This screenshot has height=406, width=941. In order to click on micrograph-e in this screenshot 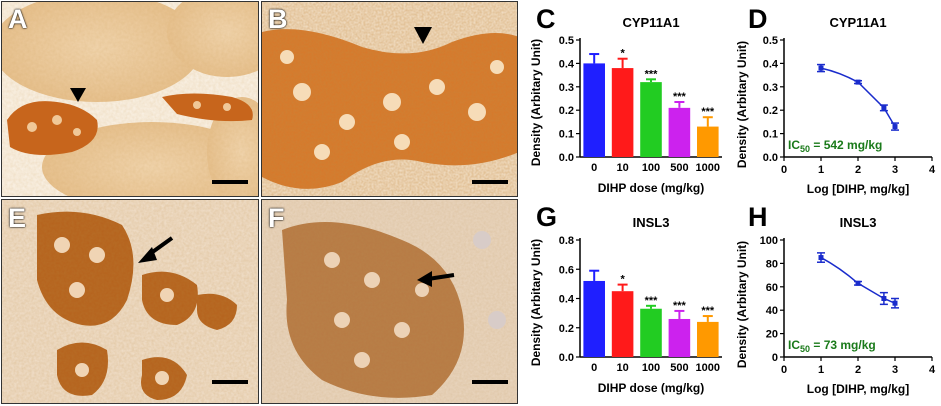, I will do `click(130, 301)`.